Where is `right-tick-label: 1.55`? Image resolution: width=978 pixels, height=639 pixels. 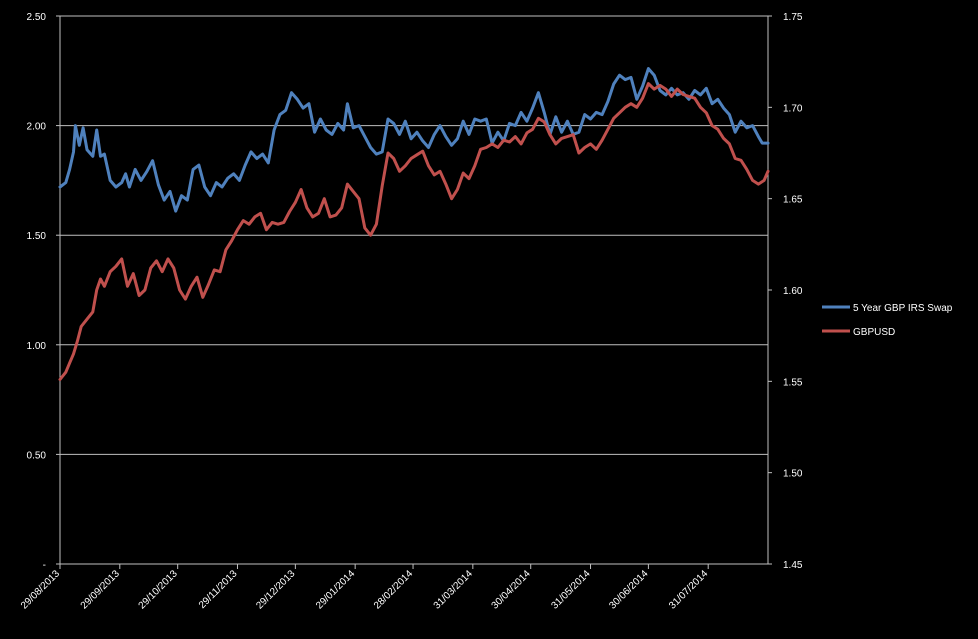
right-tick-label: 1.55 is located at coordinates (793, 382).